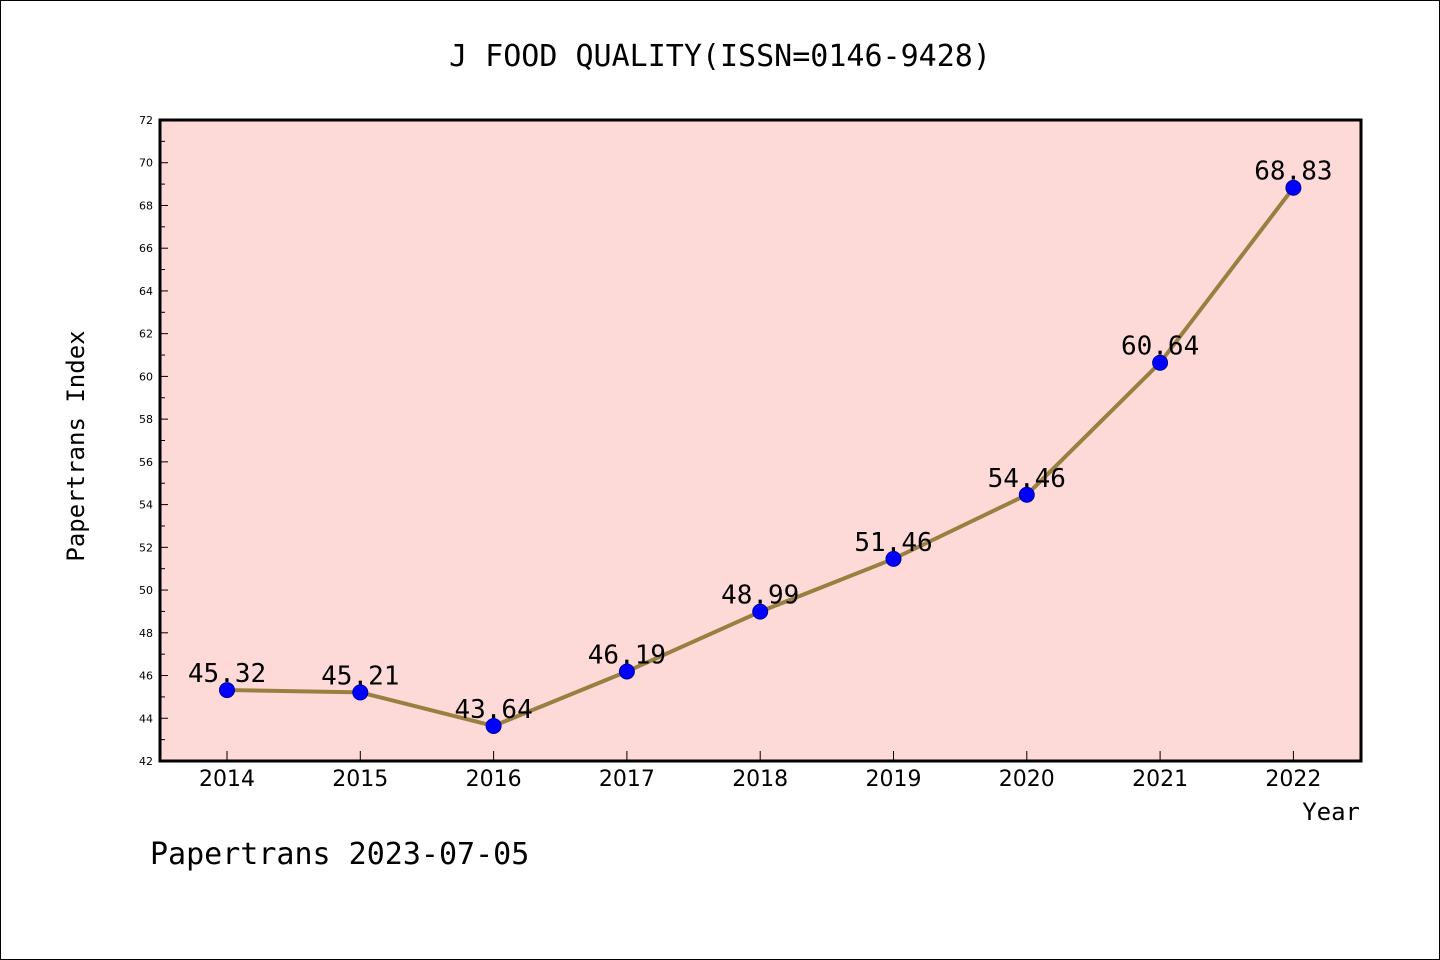 The image size is (1440, 960). I want to click on data-label: 68.83, so click(1293, 172).